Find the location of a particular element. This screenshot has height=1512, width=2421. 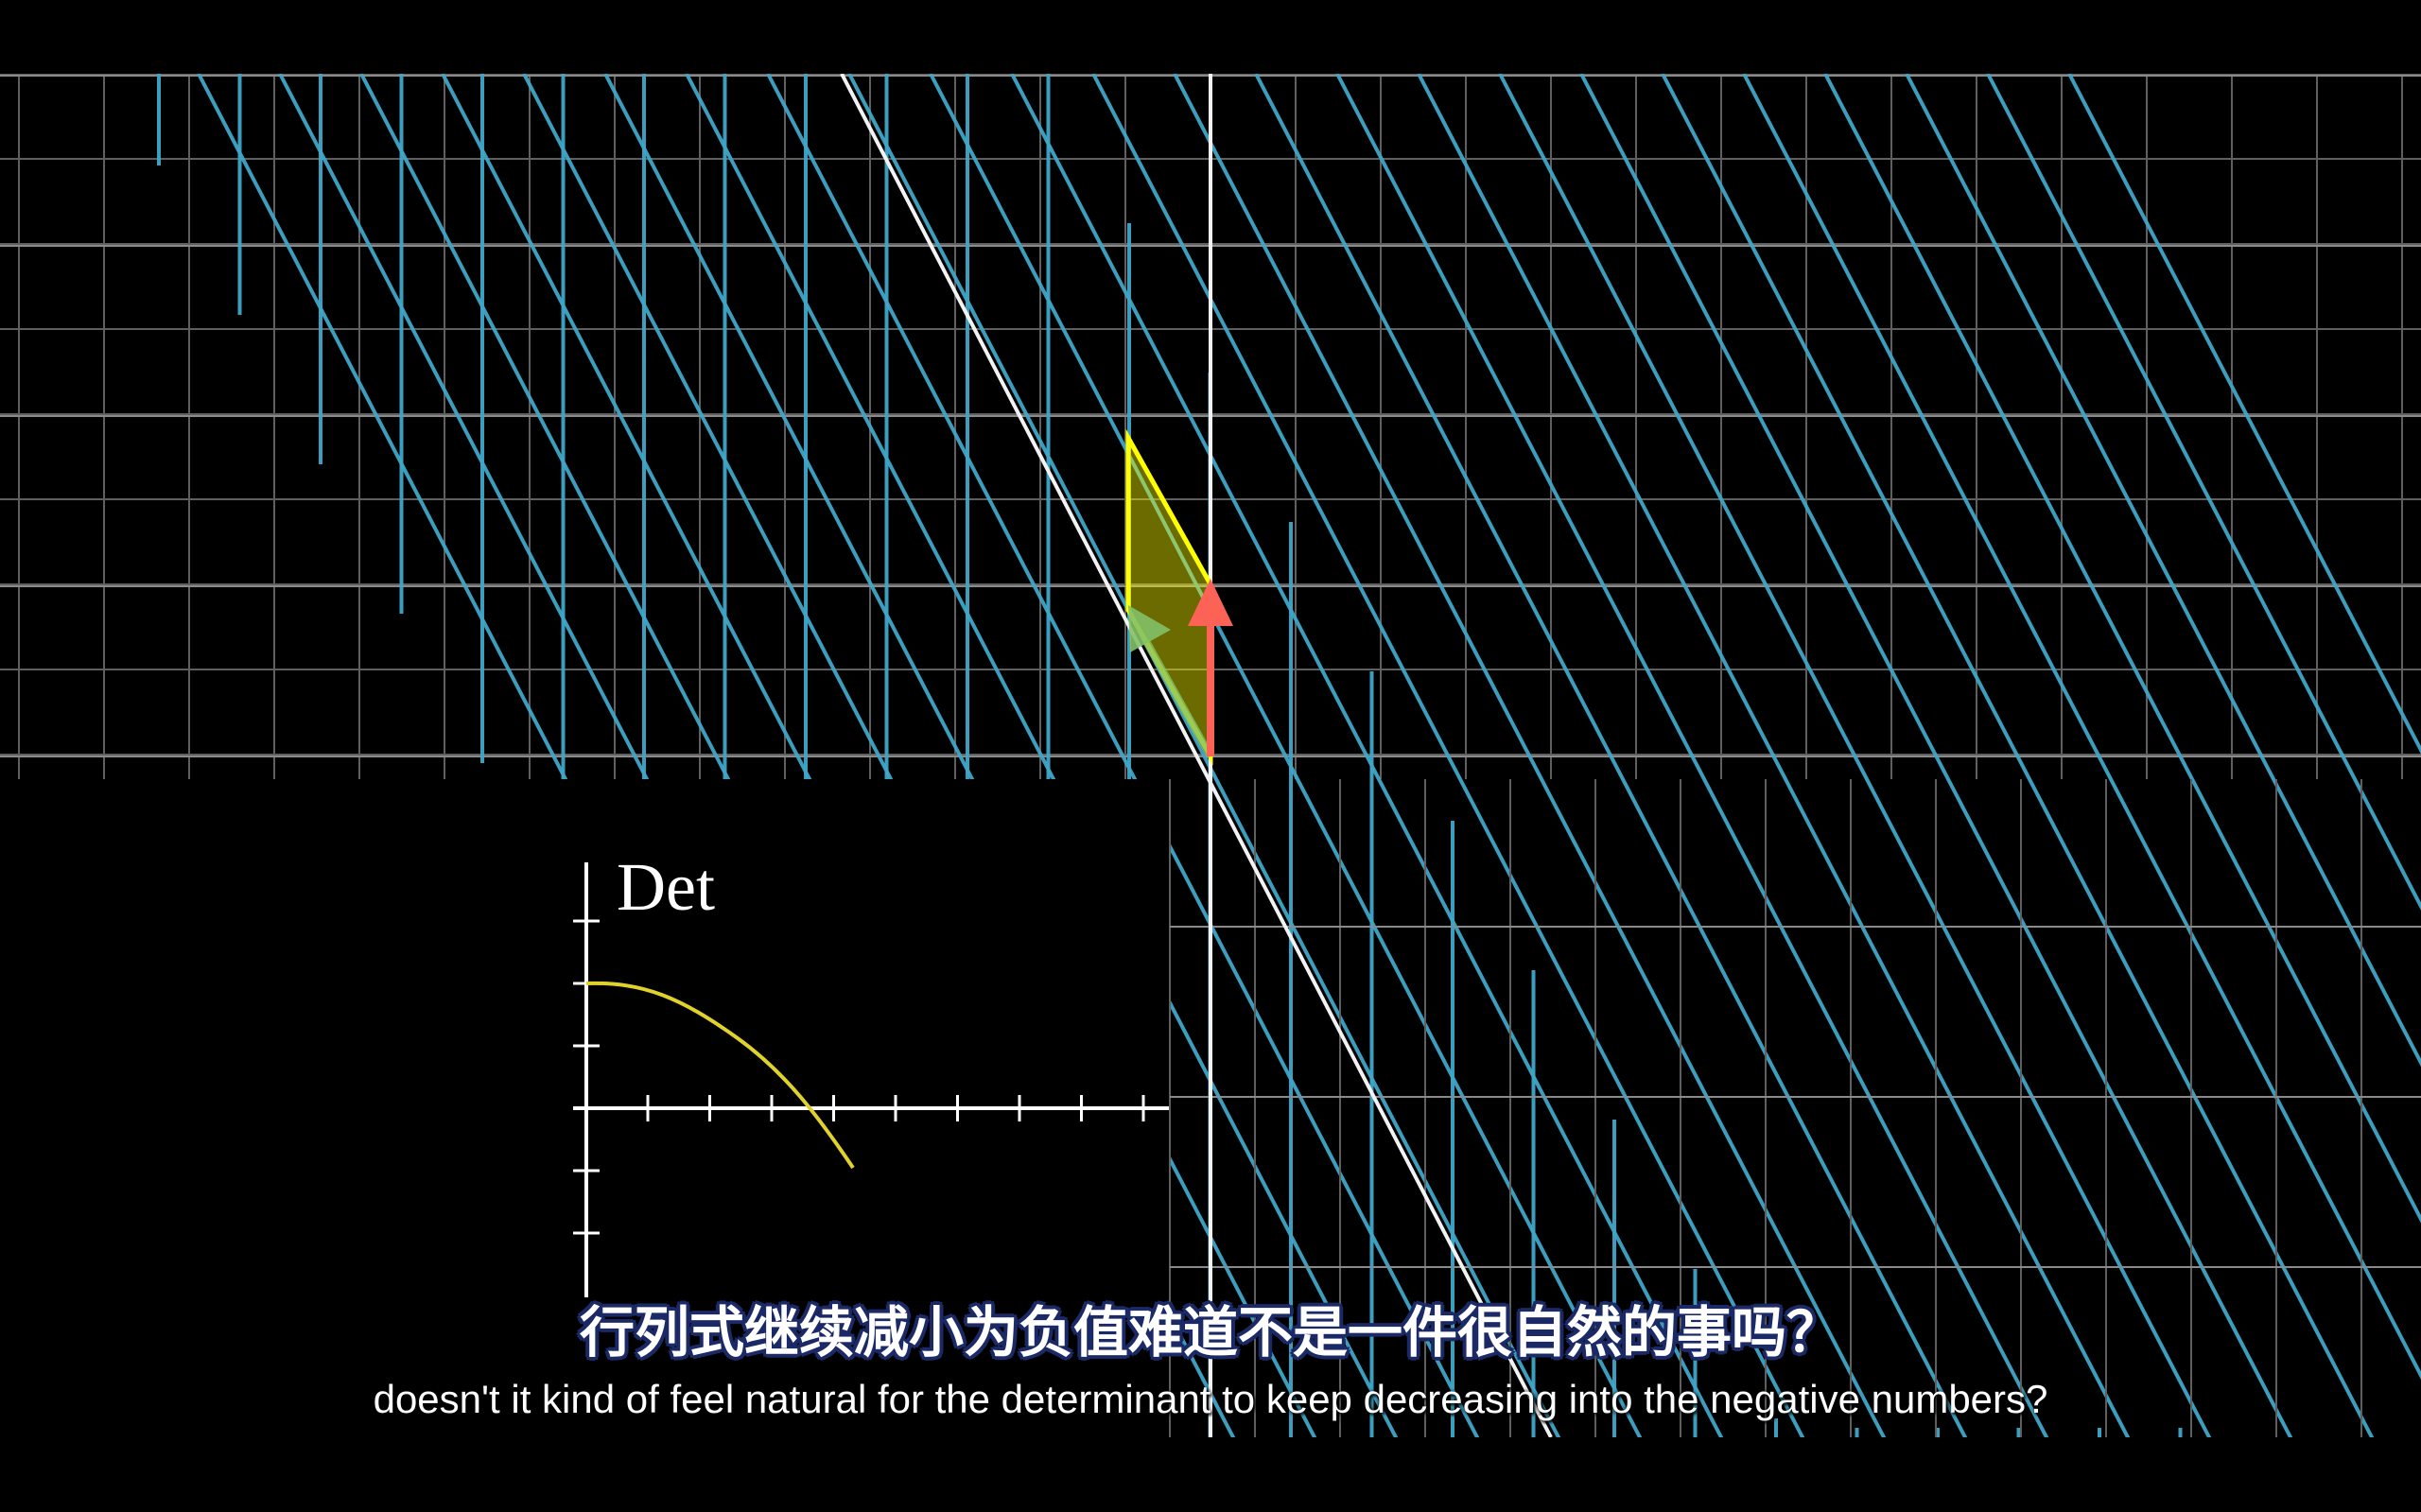

subtitle-chinese: 行列式继续减小为负值难道不是一件很自然的事吗？ is located at coordinates (1210, 1332).